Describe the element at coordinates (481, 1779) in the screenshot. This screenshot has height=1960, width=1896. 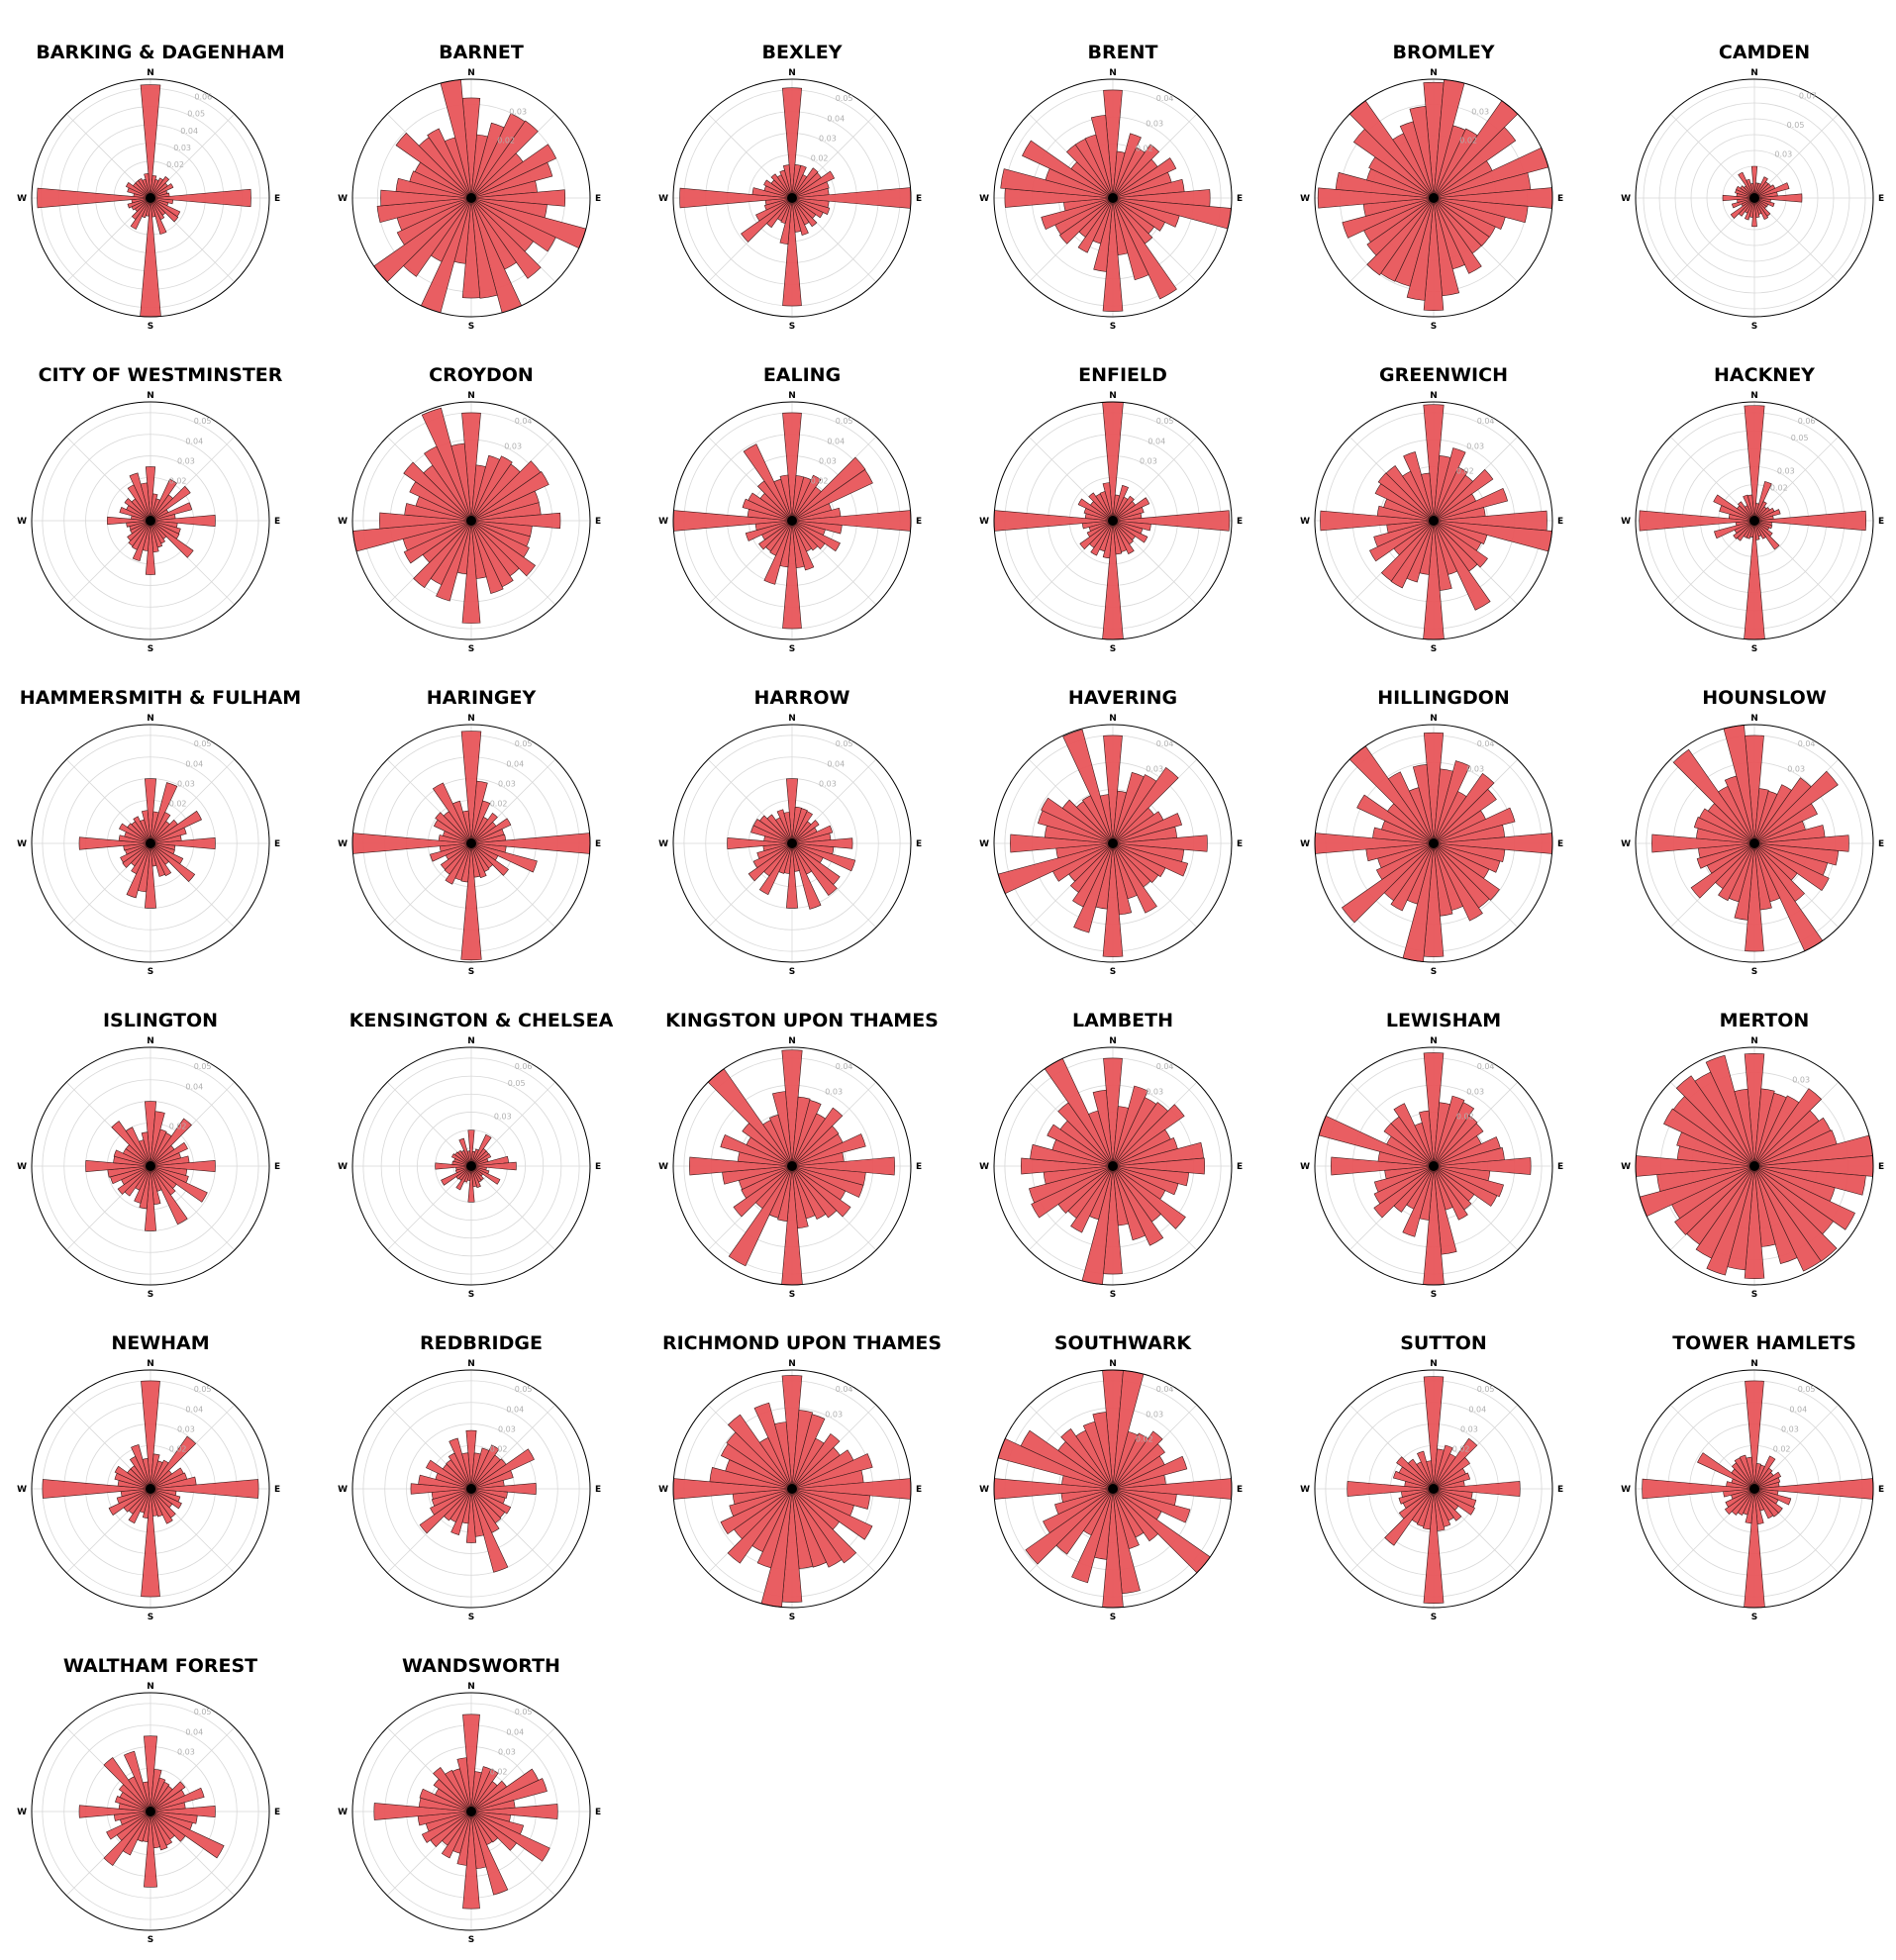
I see `rose-panel: WANDSWORTH 0.02 0.03 0.04 0.05 N E S W` at that location.